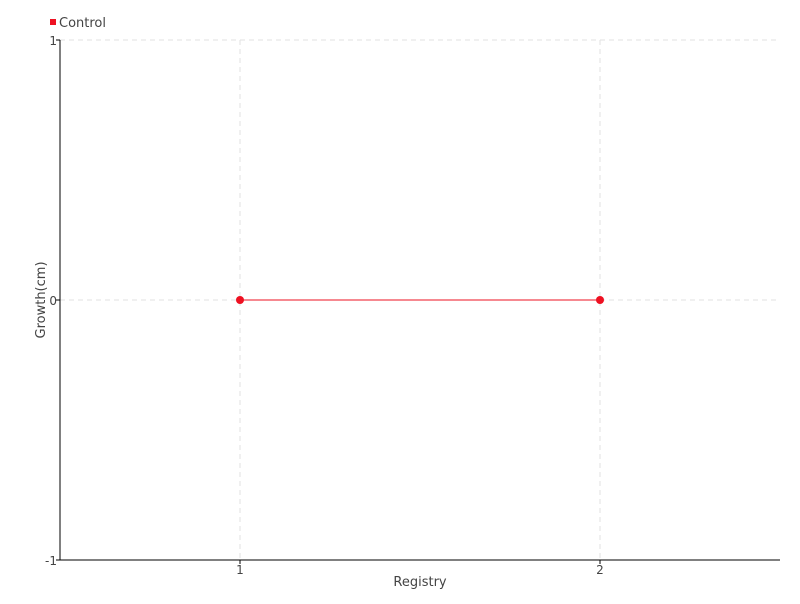 Image resolution: width=800 pixels, height=604 pixels. I want to click on y-tick-label: -1, so click(51, 561).